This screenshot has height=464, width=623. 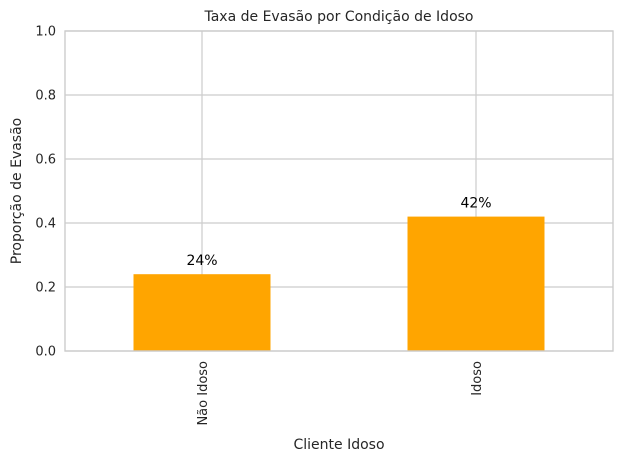 What do you see at coordinates (45, 32) in the screenshot?
I see `y-tick-label: 1.0` at bounding box center [45, 32].